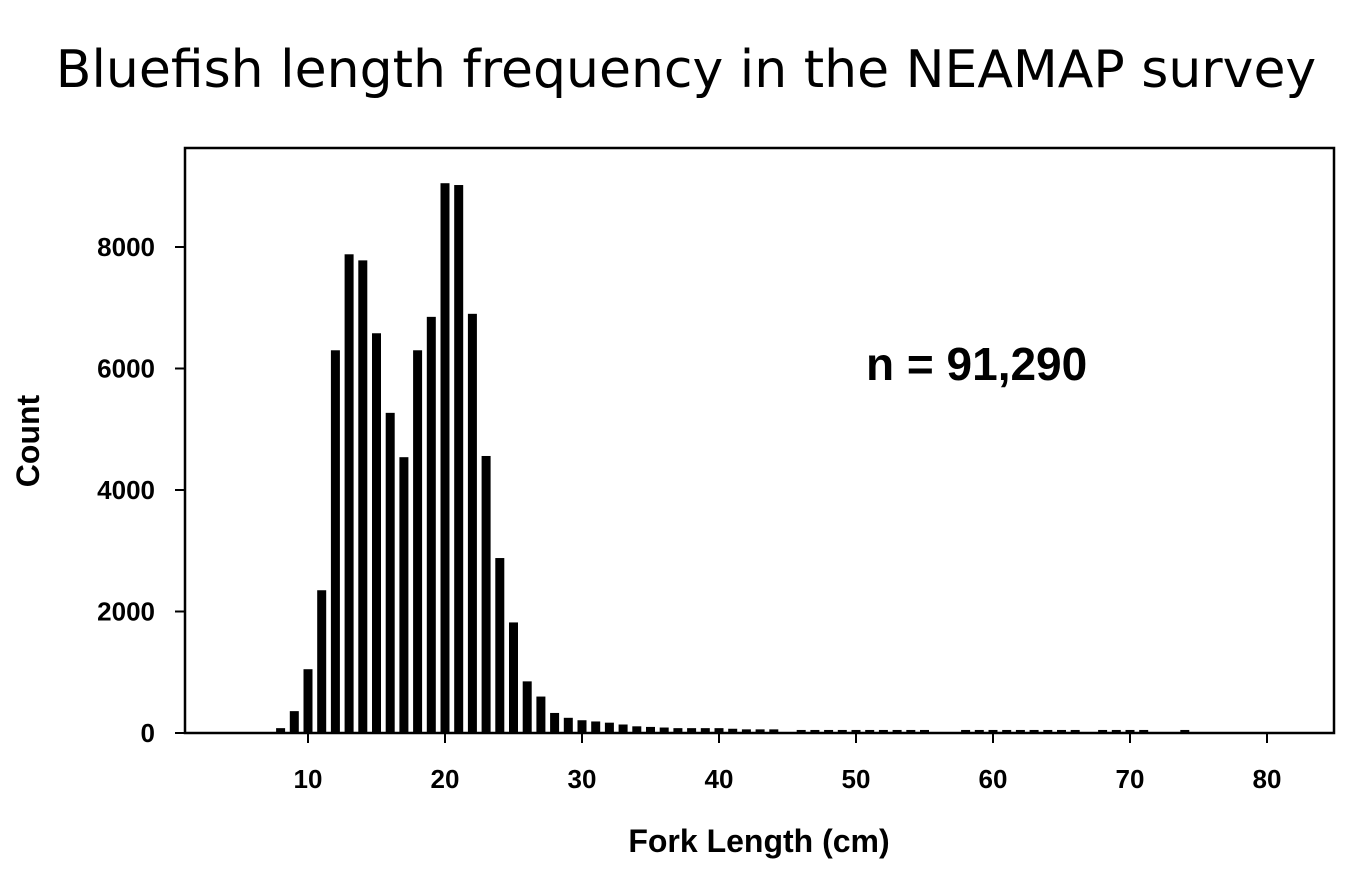 The height and width of the screenshot is (877, 1347). What do you see at coordinates (582, 779) in the screenshot?
I see `x-tick-label: 30` at bounding box center [582, 779].